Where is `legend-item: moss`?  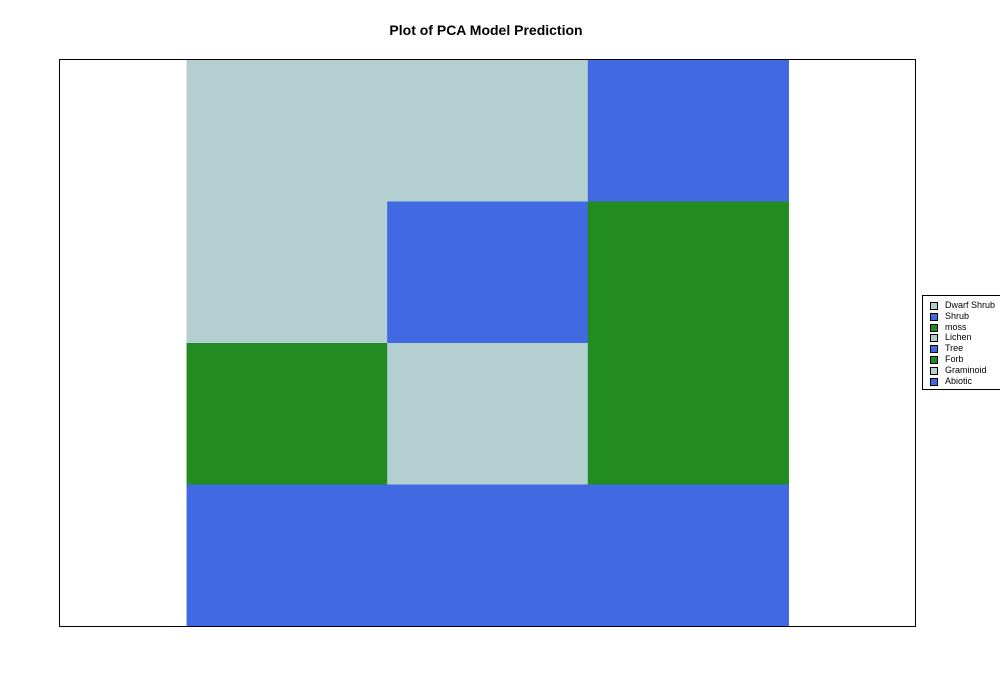
legend-item: moss is located at coordinates (961, 327).